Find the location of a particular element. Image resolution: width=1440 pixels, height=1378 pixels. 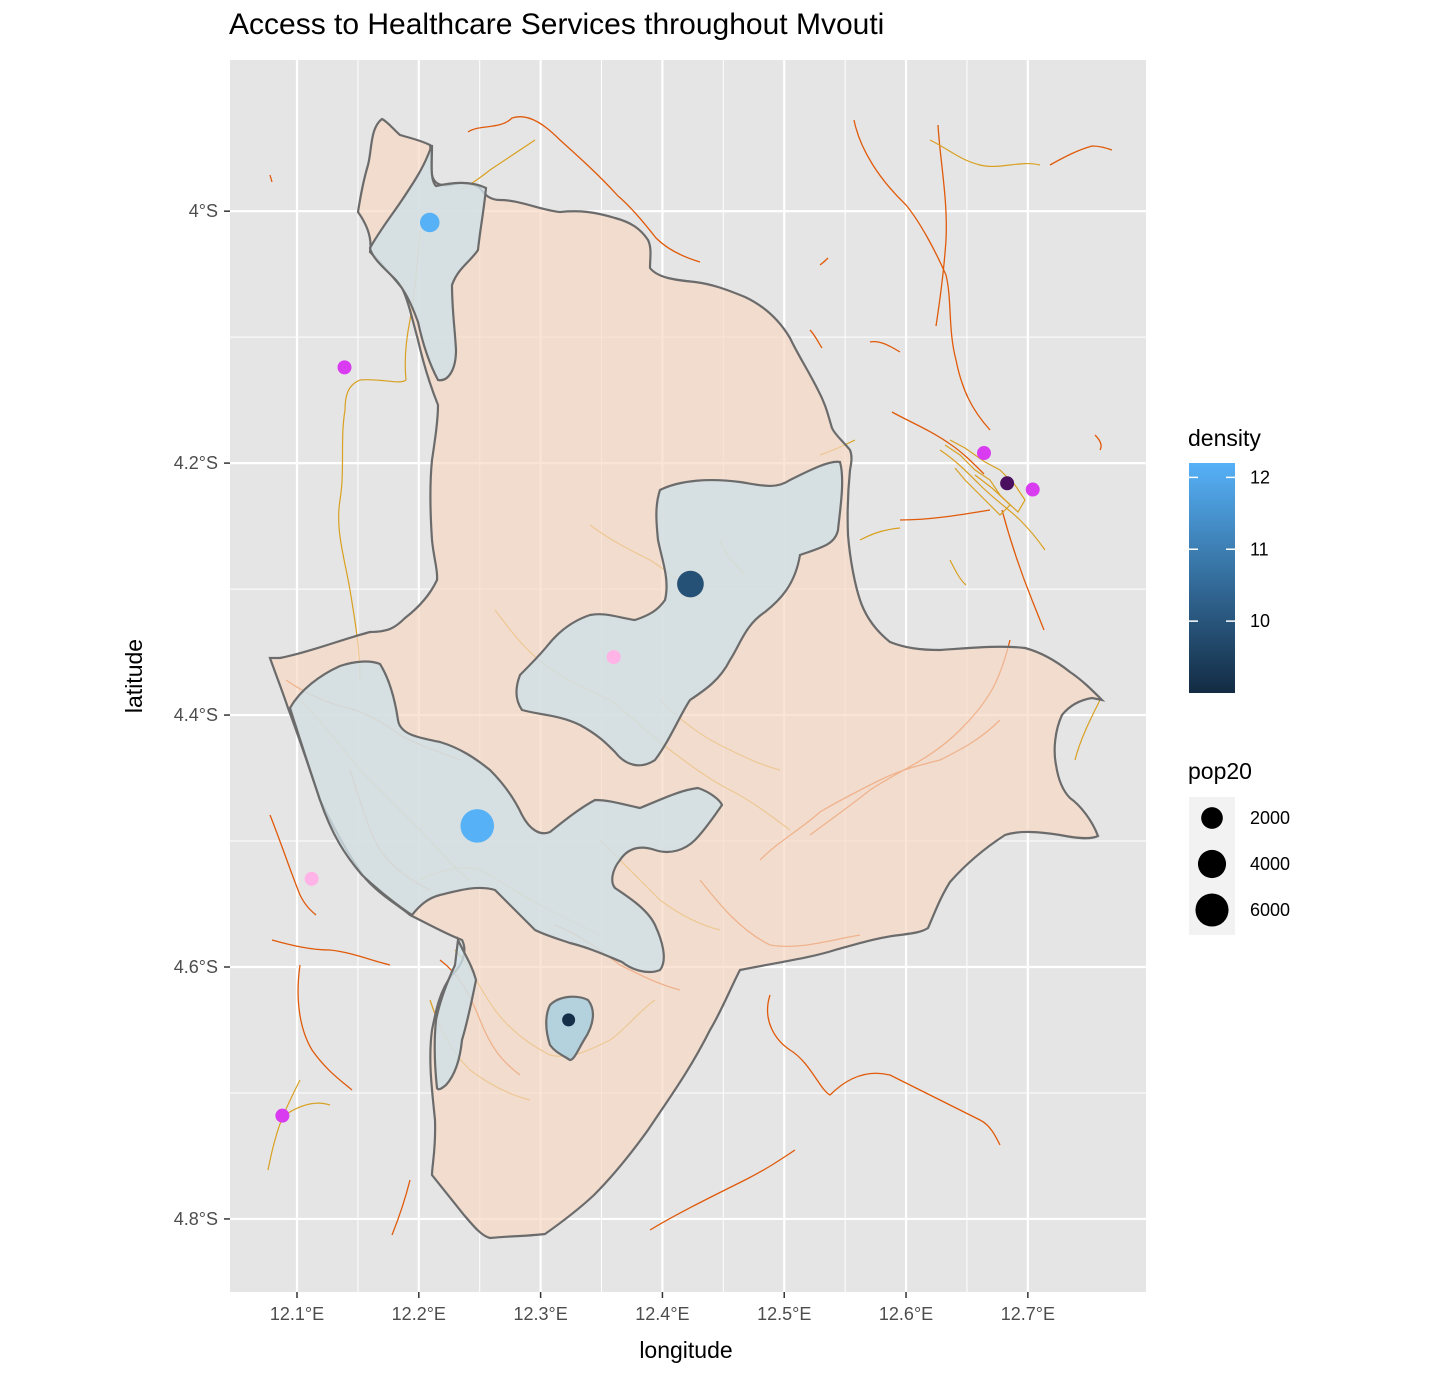

x-tick-label: 12.5°E is located at coordinates (784, 1314).